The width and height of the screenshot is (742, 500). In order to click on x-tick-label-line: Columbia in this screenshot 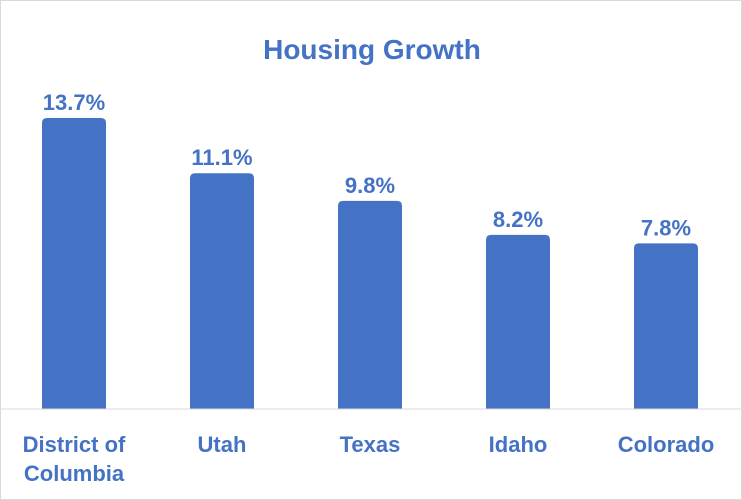, I will do `click(74, 473)`.